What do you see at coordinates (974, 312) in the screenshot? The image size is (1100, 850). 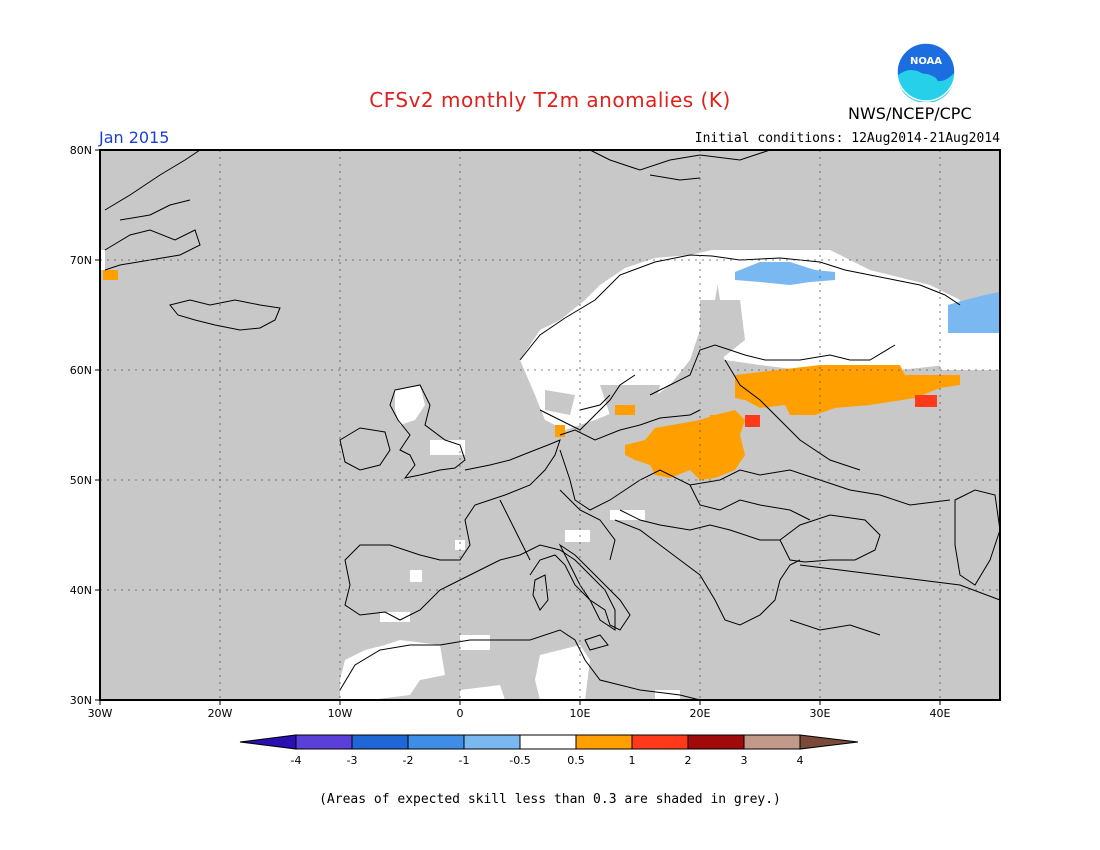 I see `anomaly-region-nw-russia-cold` at bounding box center [974, 312].